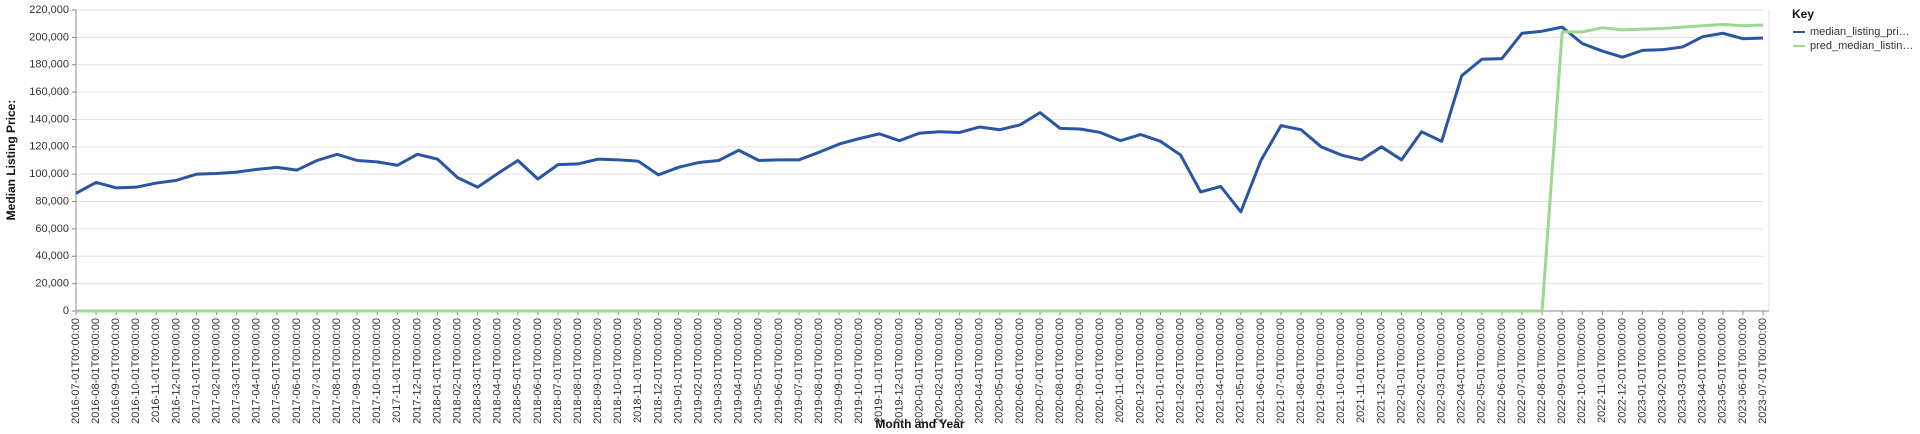  Describe the element at coordinates (538, 371) in the screenshot. I see `x-tick-label: 2018-06-01T00:00:00` at that location.